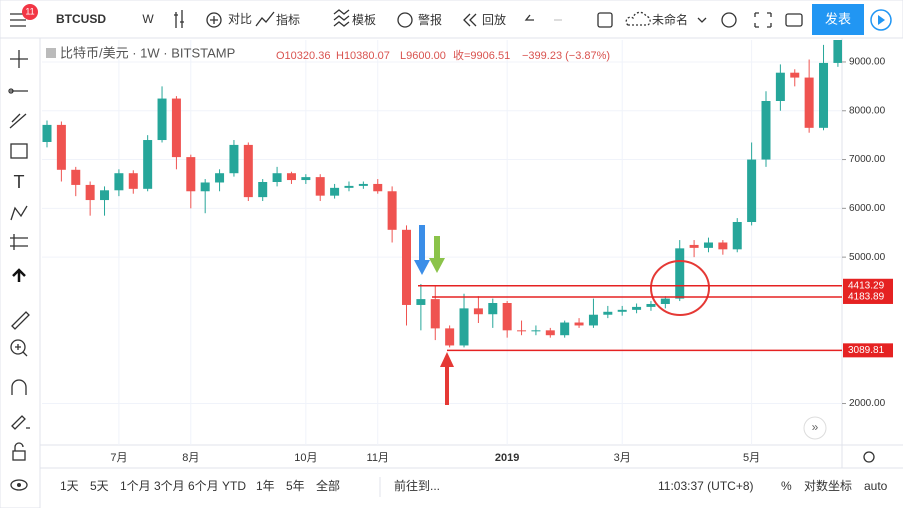 The image size is (903, 513). Describe the element at coordinates (670, 19) in the screenshot. I see `layout-name: 未命名` at that location.